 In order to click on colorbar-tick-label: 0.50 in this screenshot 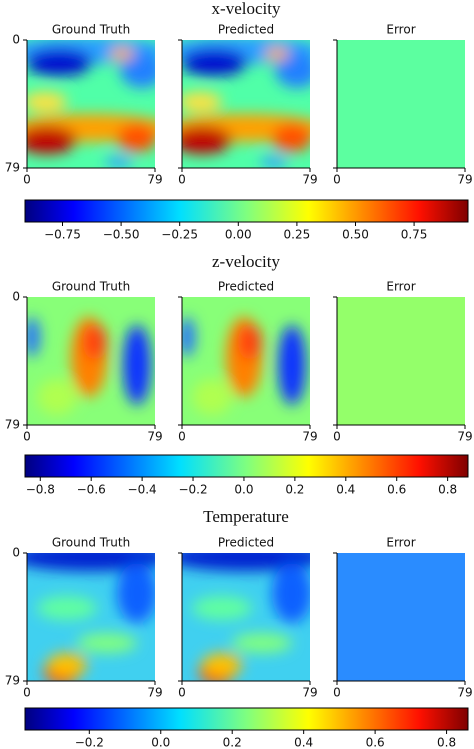, I will do `click(355, 235)`.